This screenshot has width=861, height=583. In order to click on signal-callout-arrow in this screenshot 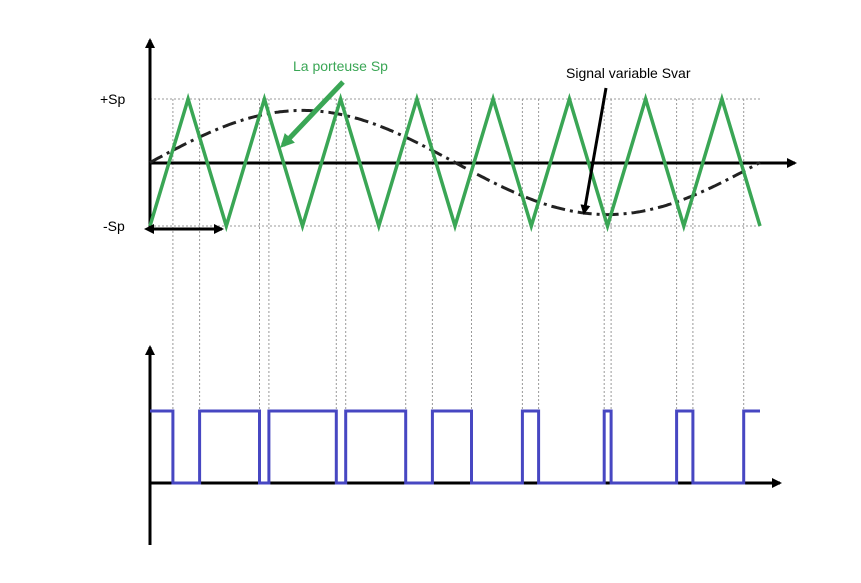, I will do `click(594, 151)`.